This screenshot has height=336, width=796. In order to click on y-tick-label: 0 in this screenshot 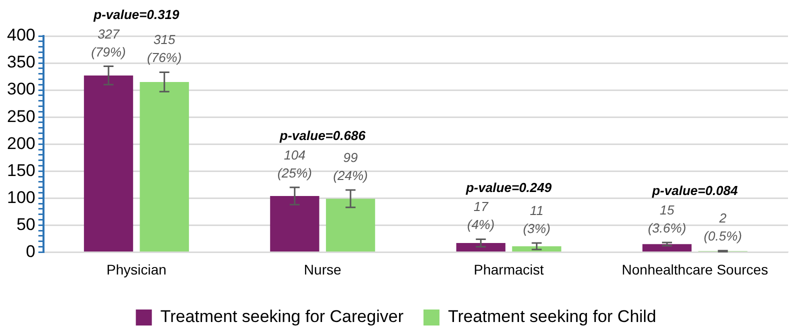, I will do `click(31, 251)`.